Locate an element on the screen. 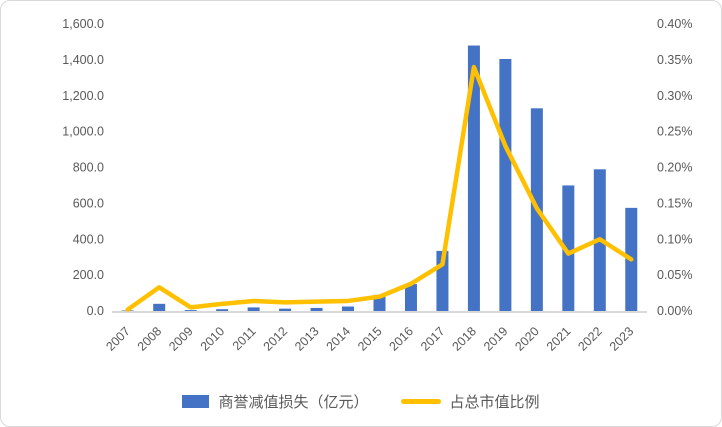 Image resolution: width=722 pixels, height=427 pixels. chart-legend: 商誉减值损失（亿元） 占总市值比例 is located at coordinates (361, 401).